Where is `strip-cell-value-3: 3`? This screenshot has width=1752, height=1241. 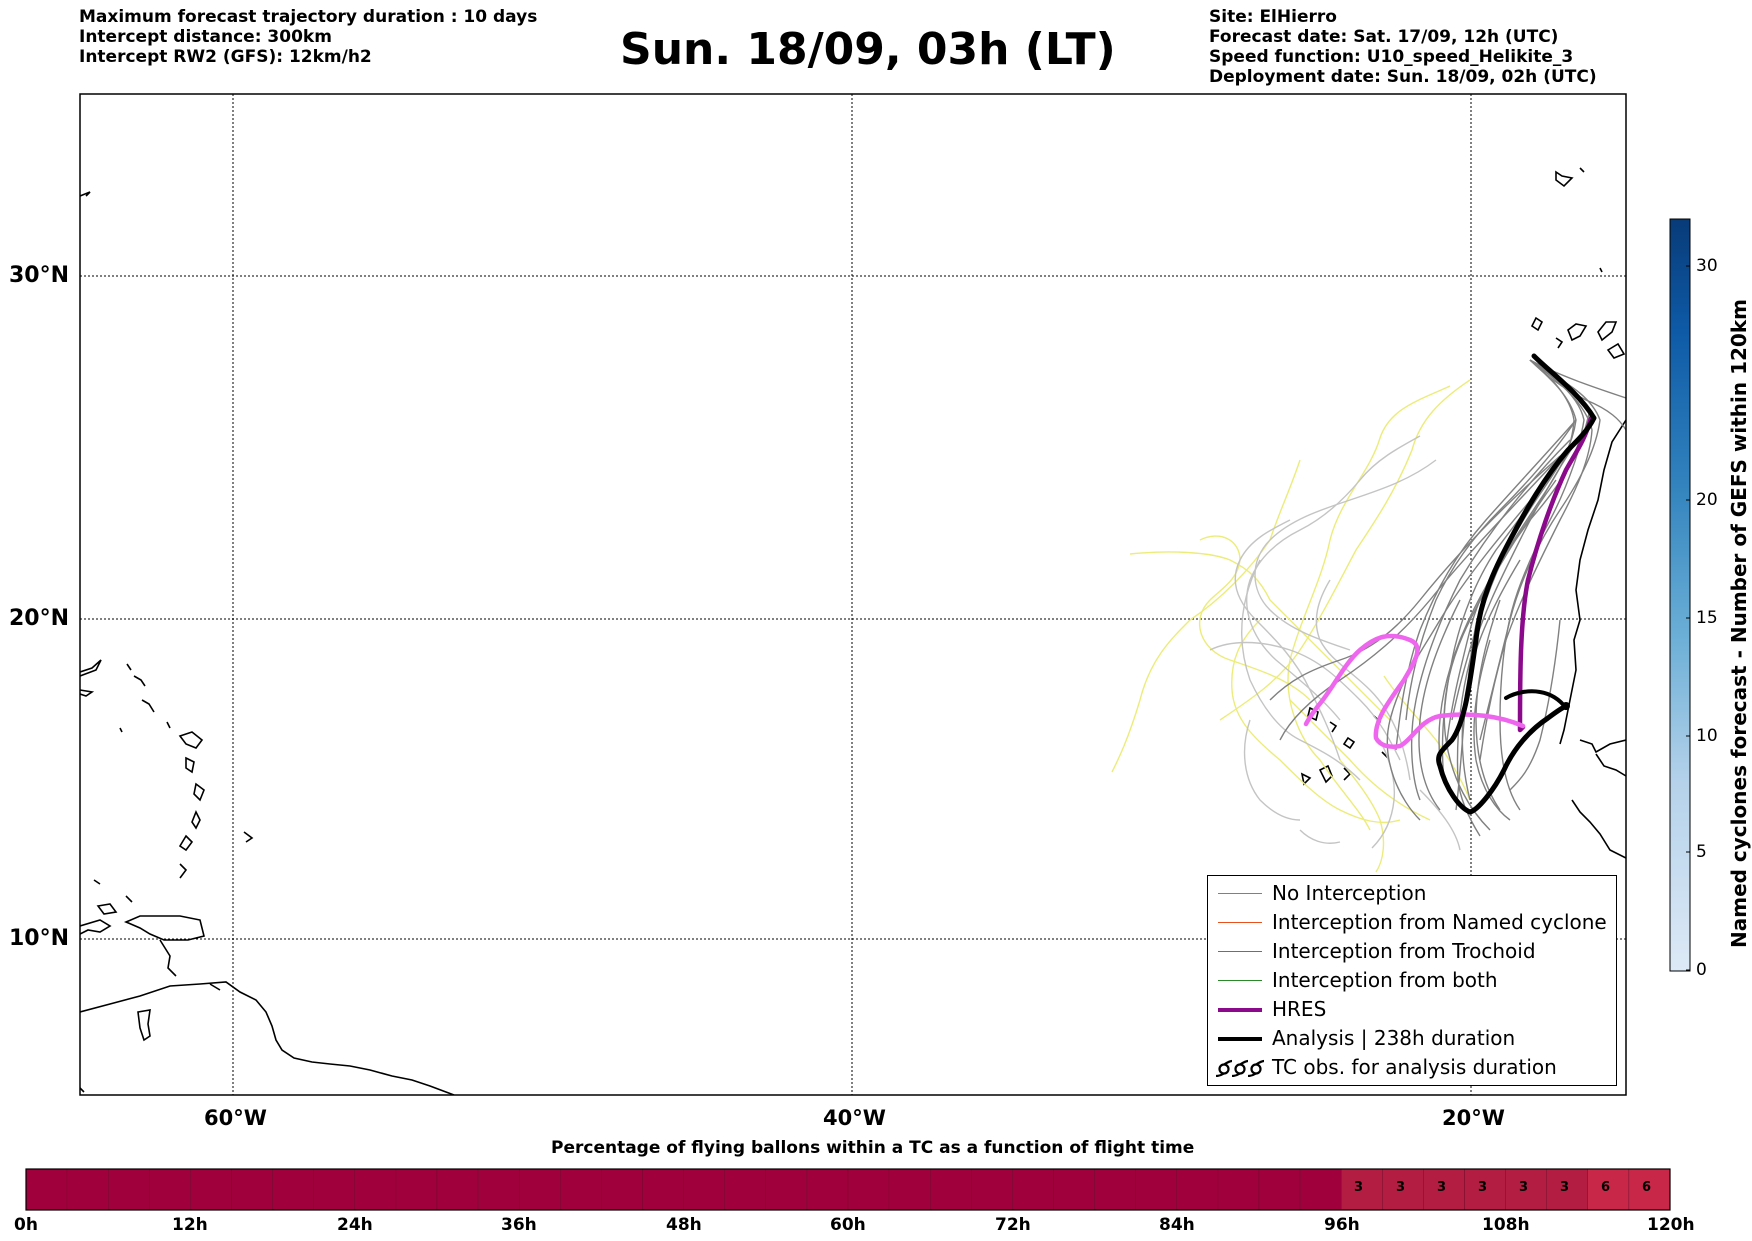 strip-cell-value-3: 3 is located at coordinates (1442, 1187).